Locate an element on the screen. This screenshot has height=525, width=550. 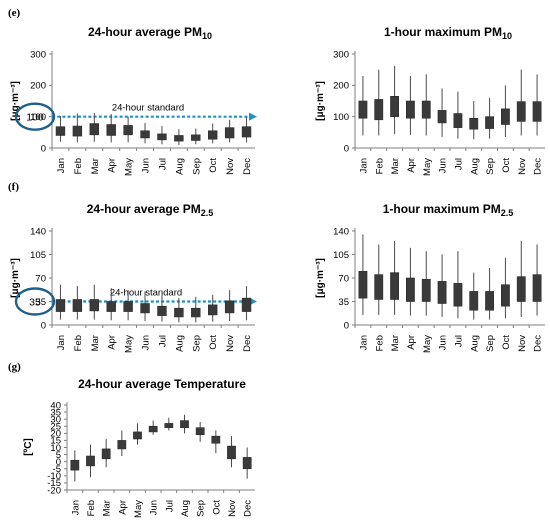
chart-title-main: 24-hour average PM is located at coordinates (144, 209).